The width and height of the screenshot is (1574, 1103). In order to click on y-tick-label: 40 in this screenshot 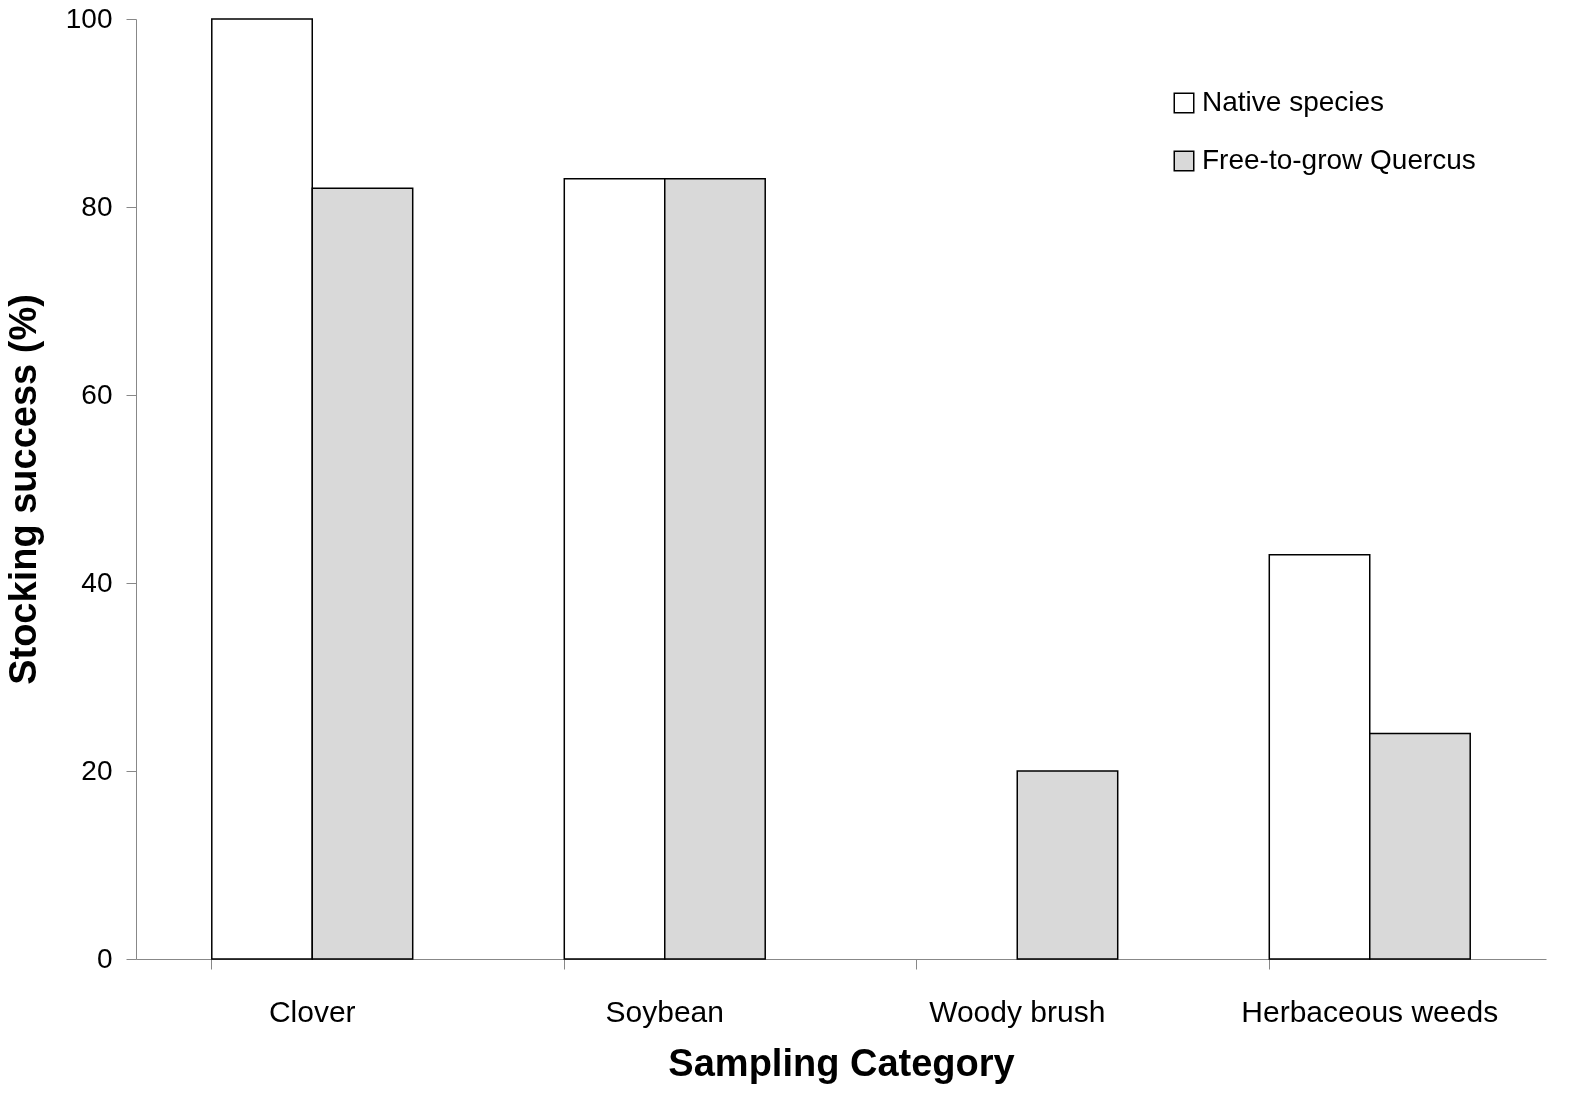, I will do `click(97, 582)`.